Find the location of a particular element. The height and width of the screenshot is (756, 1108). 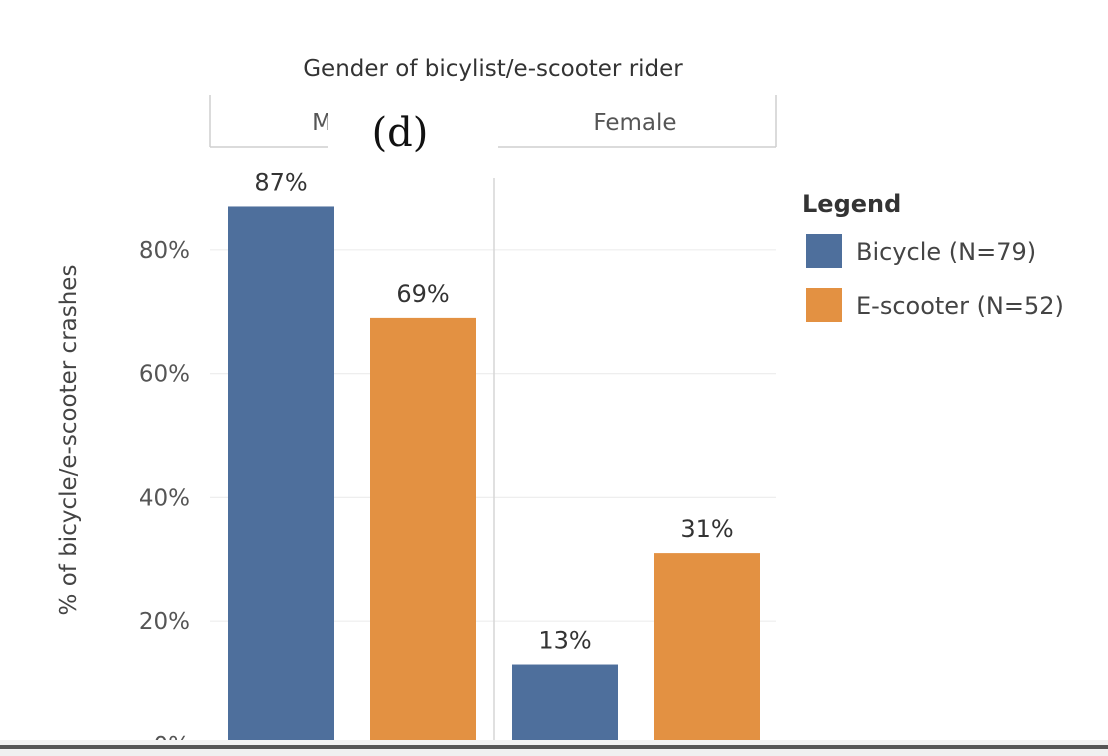

y-tick-label: 40% is located at coordinates (164, 498).